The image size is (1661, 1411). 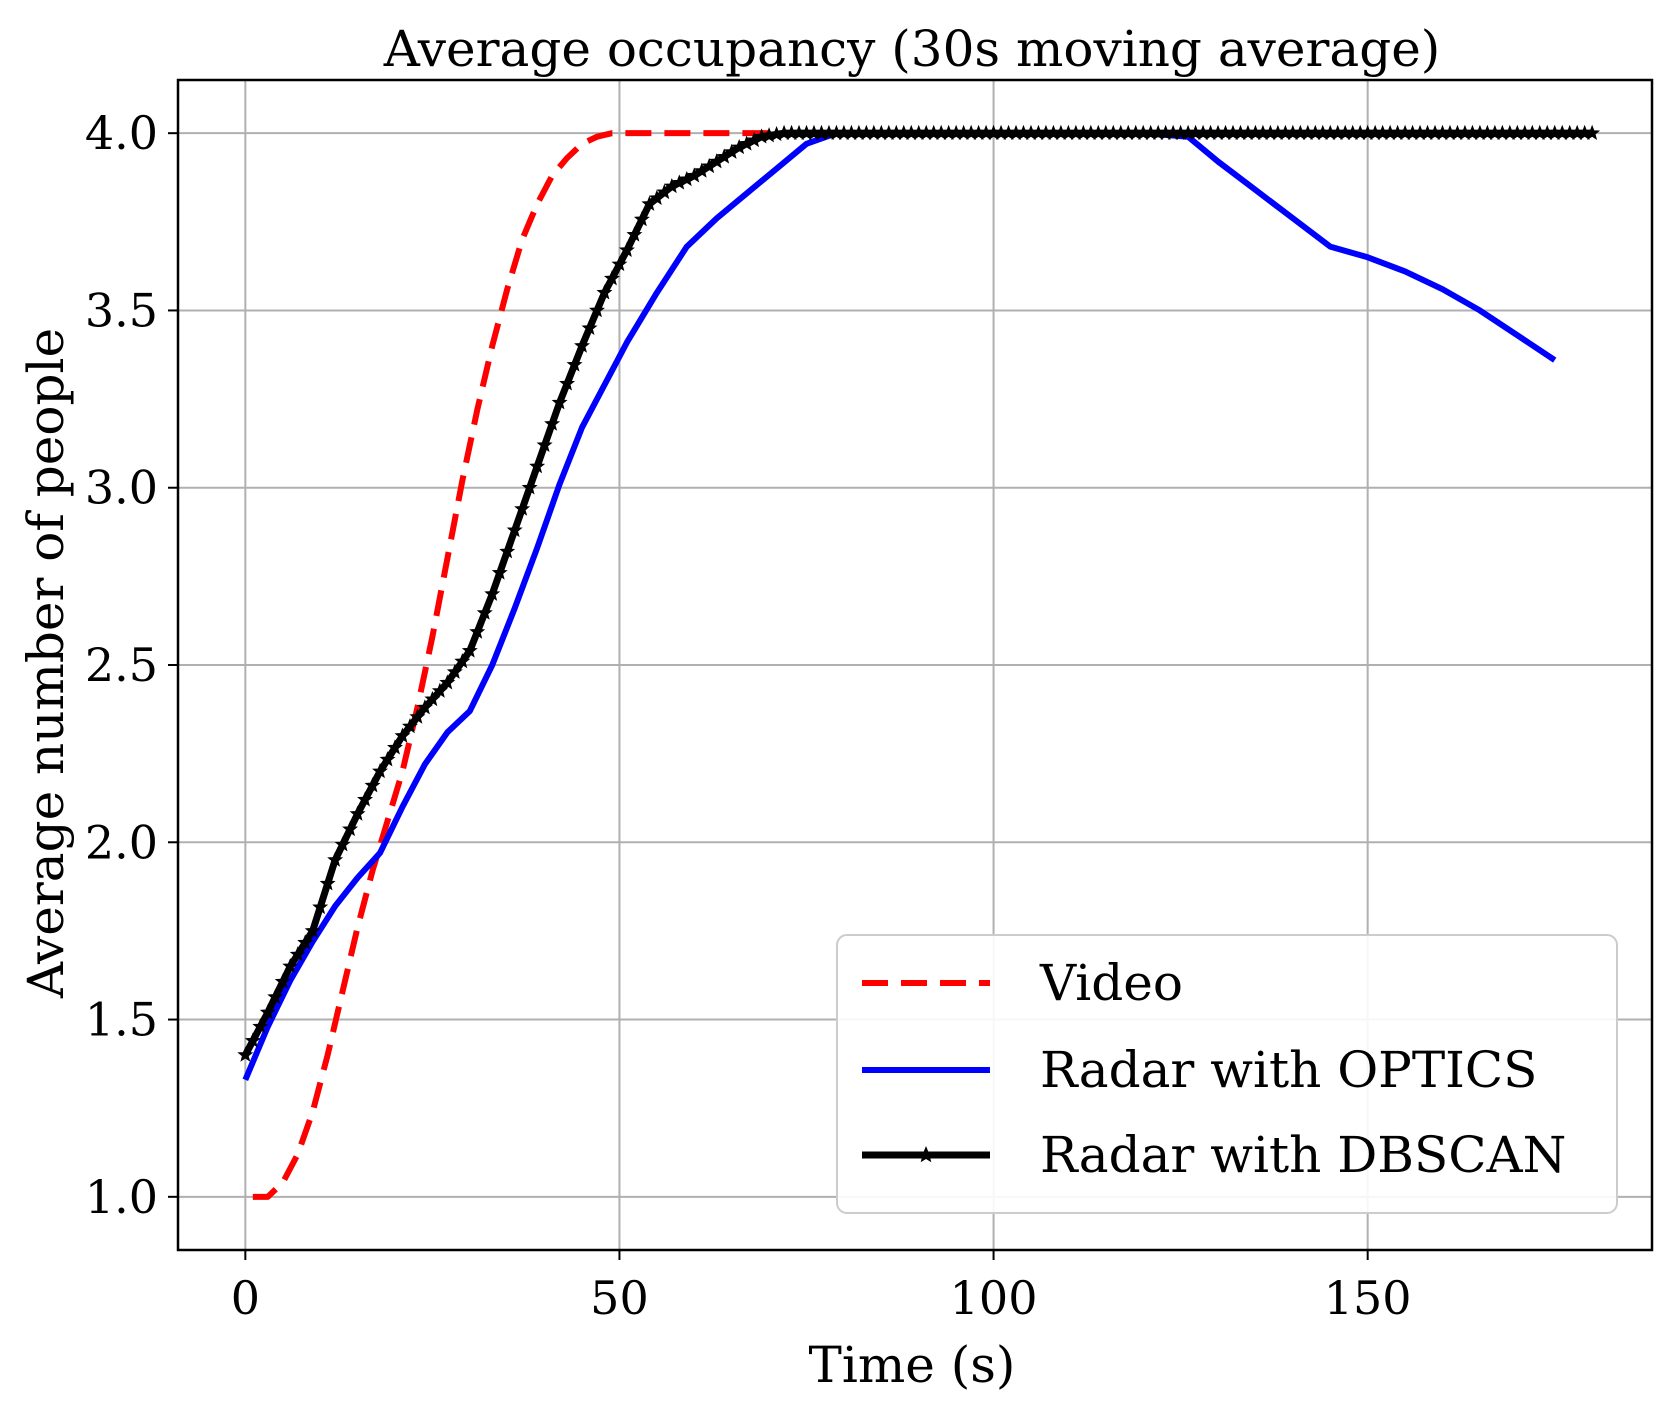 What do you see at coordinates (1111, 983) in the screenshot?
I see `legend-label-video: Video` at bounding box center [1111, 983].